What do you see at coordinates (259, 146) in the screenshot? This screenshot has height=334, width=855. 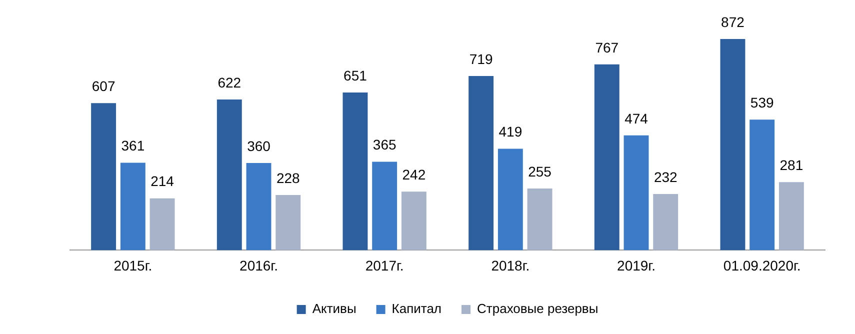 I see `data-label: 360` at bounding box center [259, 146].